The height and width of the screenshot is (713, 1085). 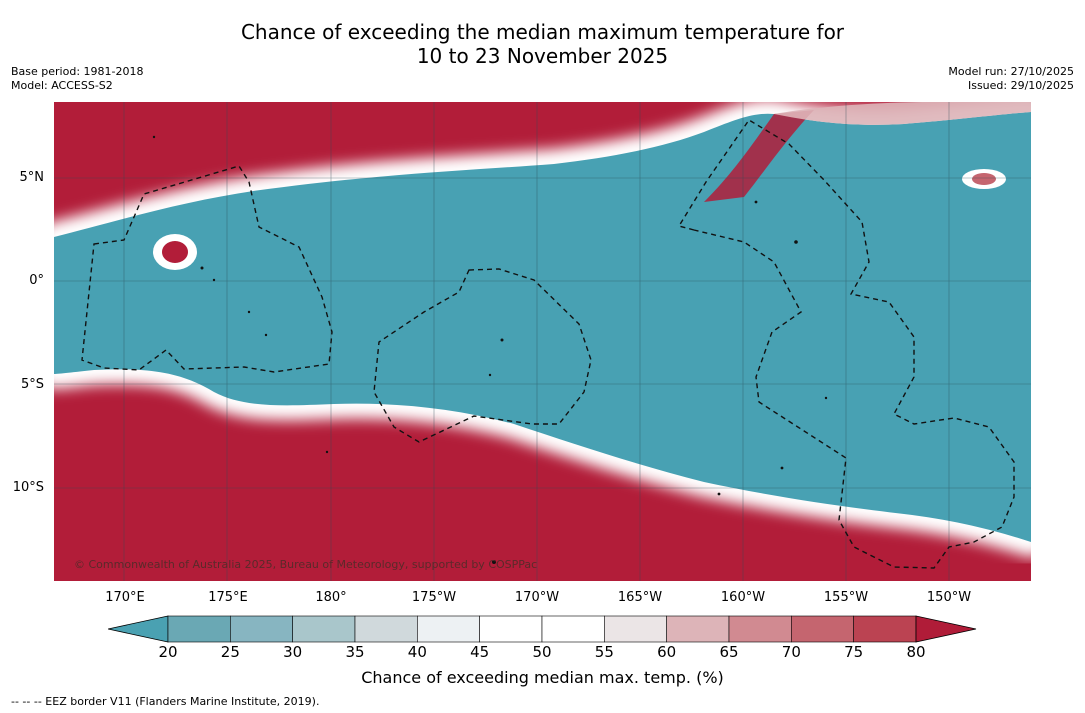 What do you see at coordinates (902, 113) in the screenshot?
I see `warm-patch-northeast` at bounding box center [902, 113].